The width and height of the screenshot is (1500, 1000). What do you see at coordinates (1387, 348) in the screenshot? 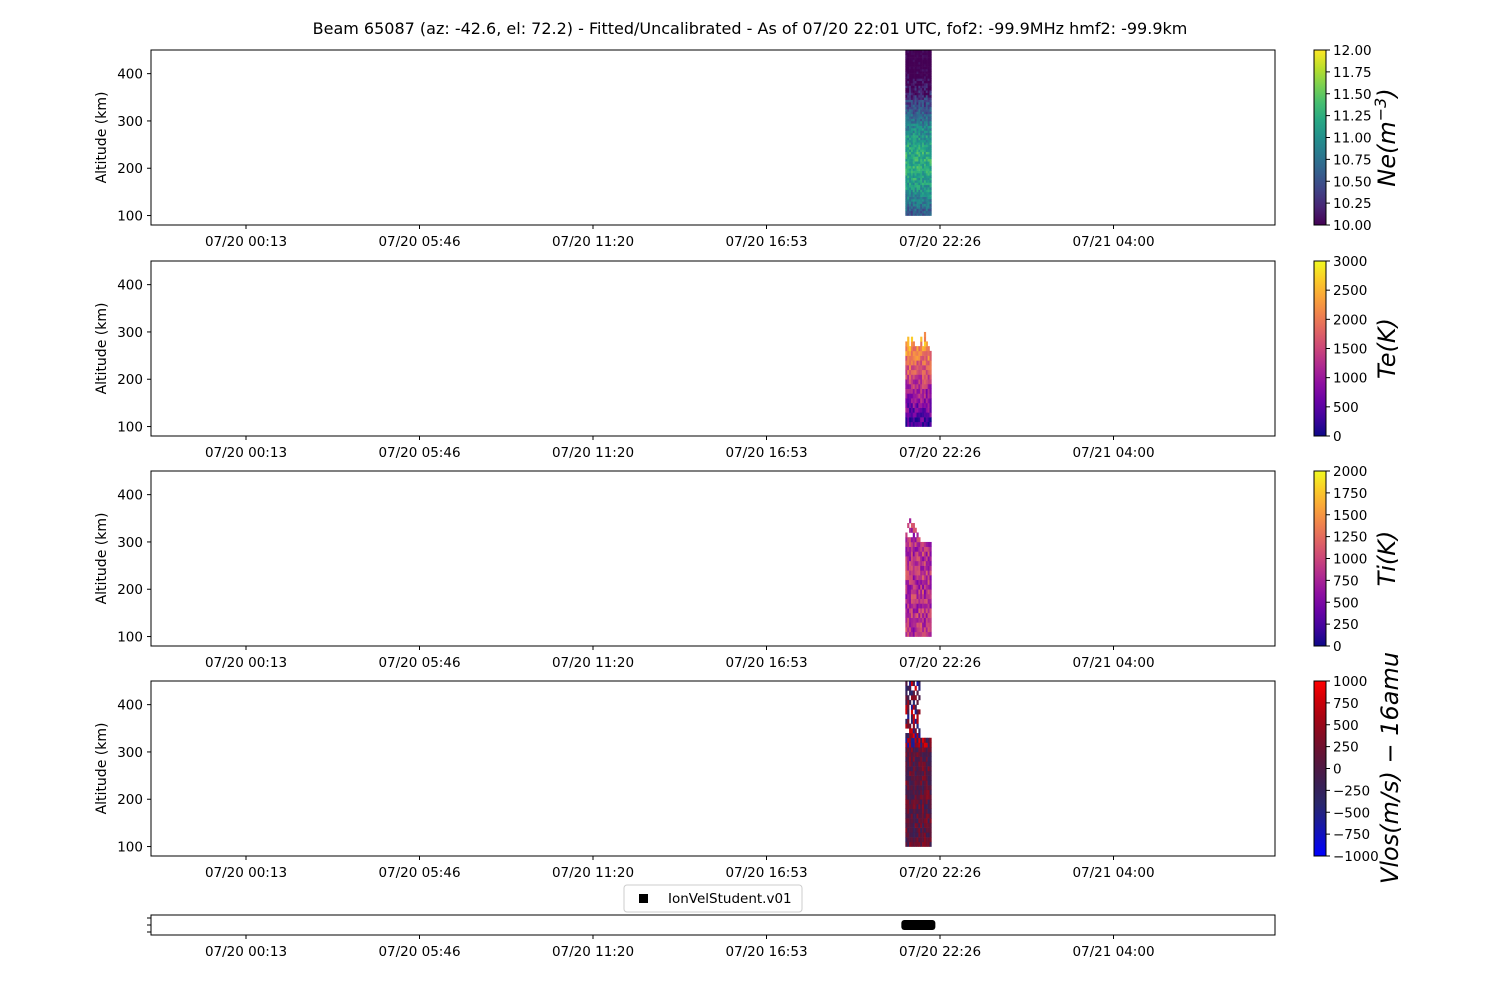
I see `colorbar-label: Te(K)` at bounding box center [1387, 348].